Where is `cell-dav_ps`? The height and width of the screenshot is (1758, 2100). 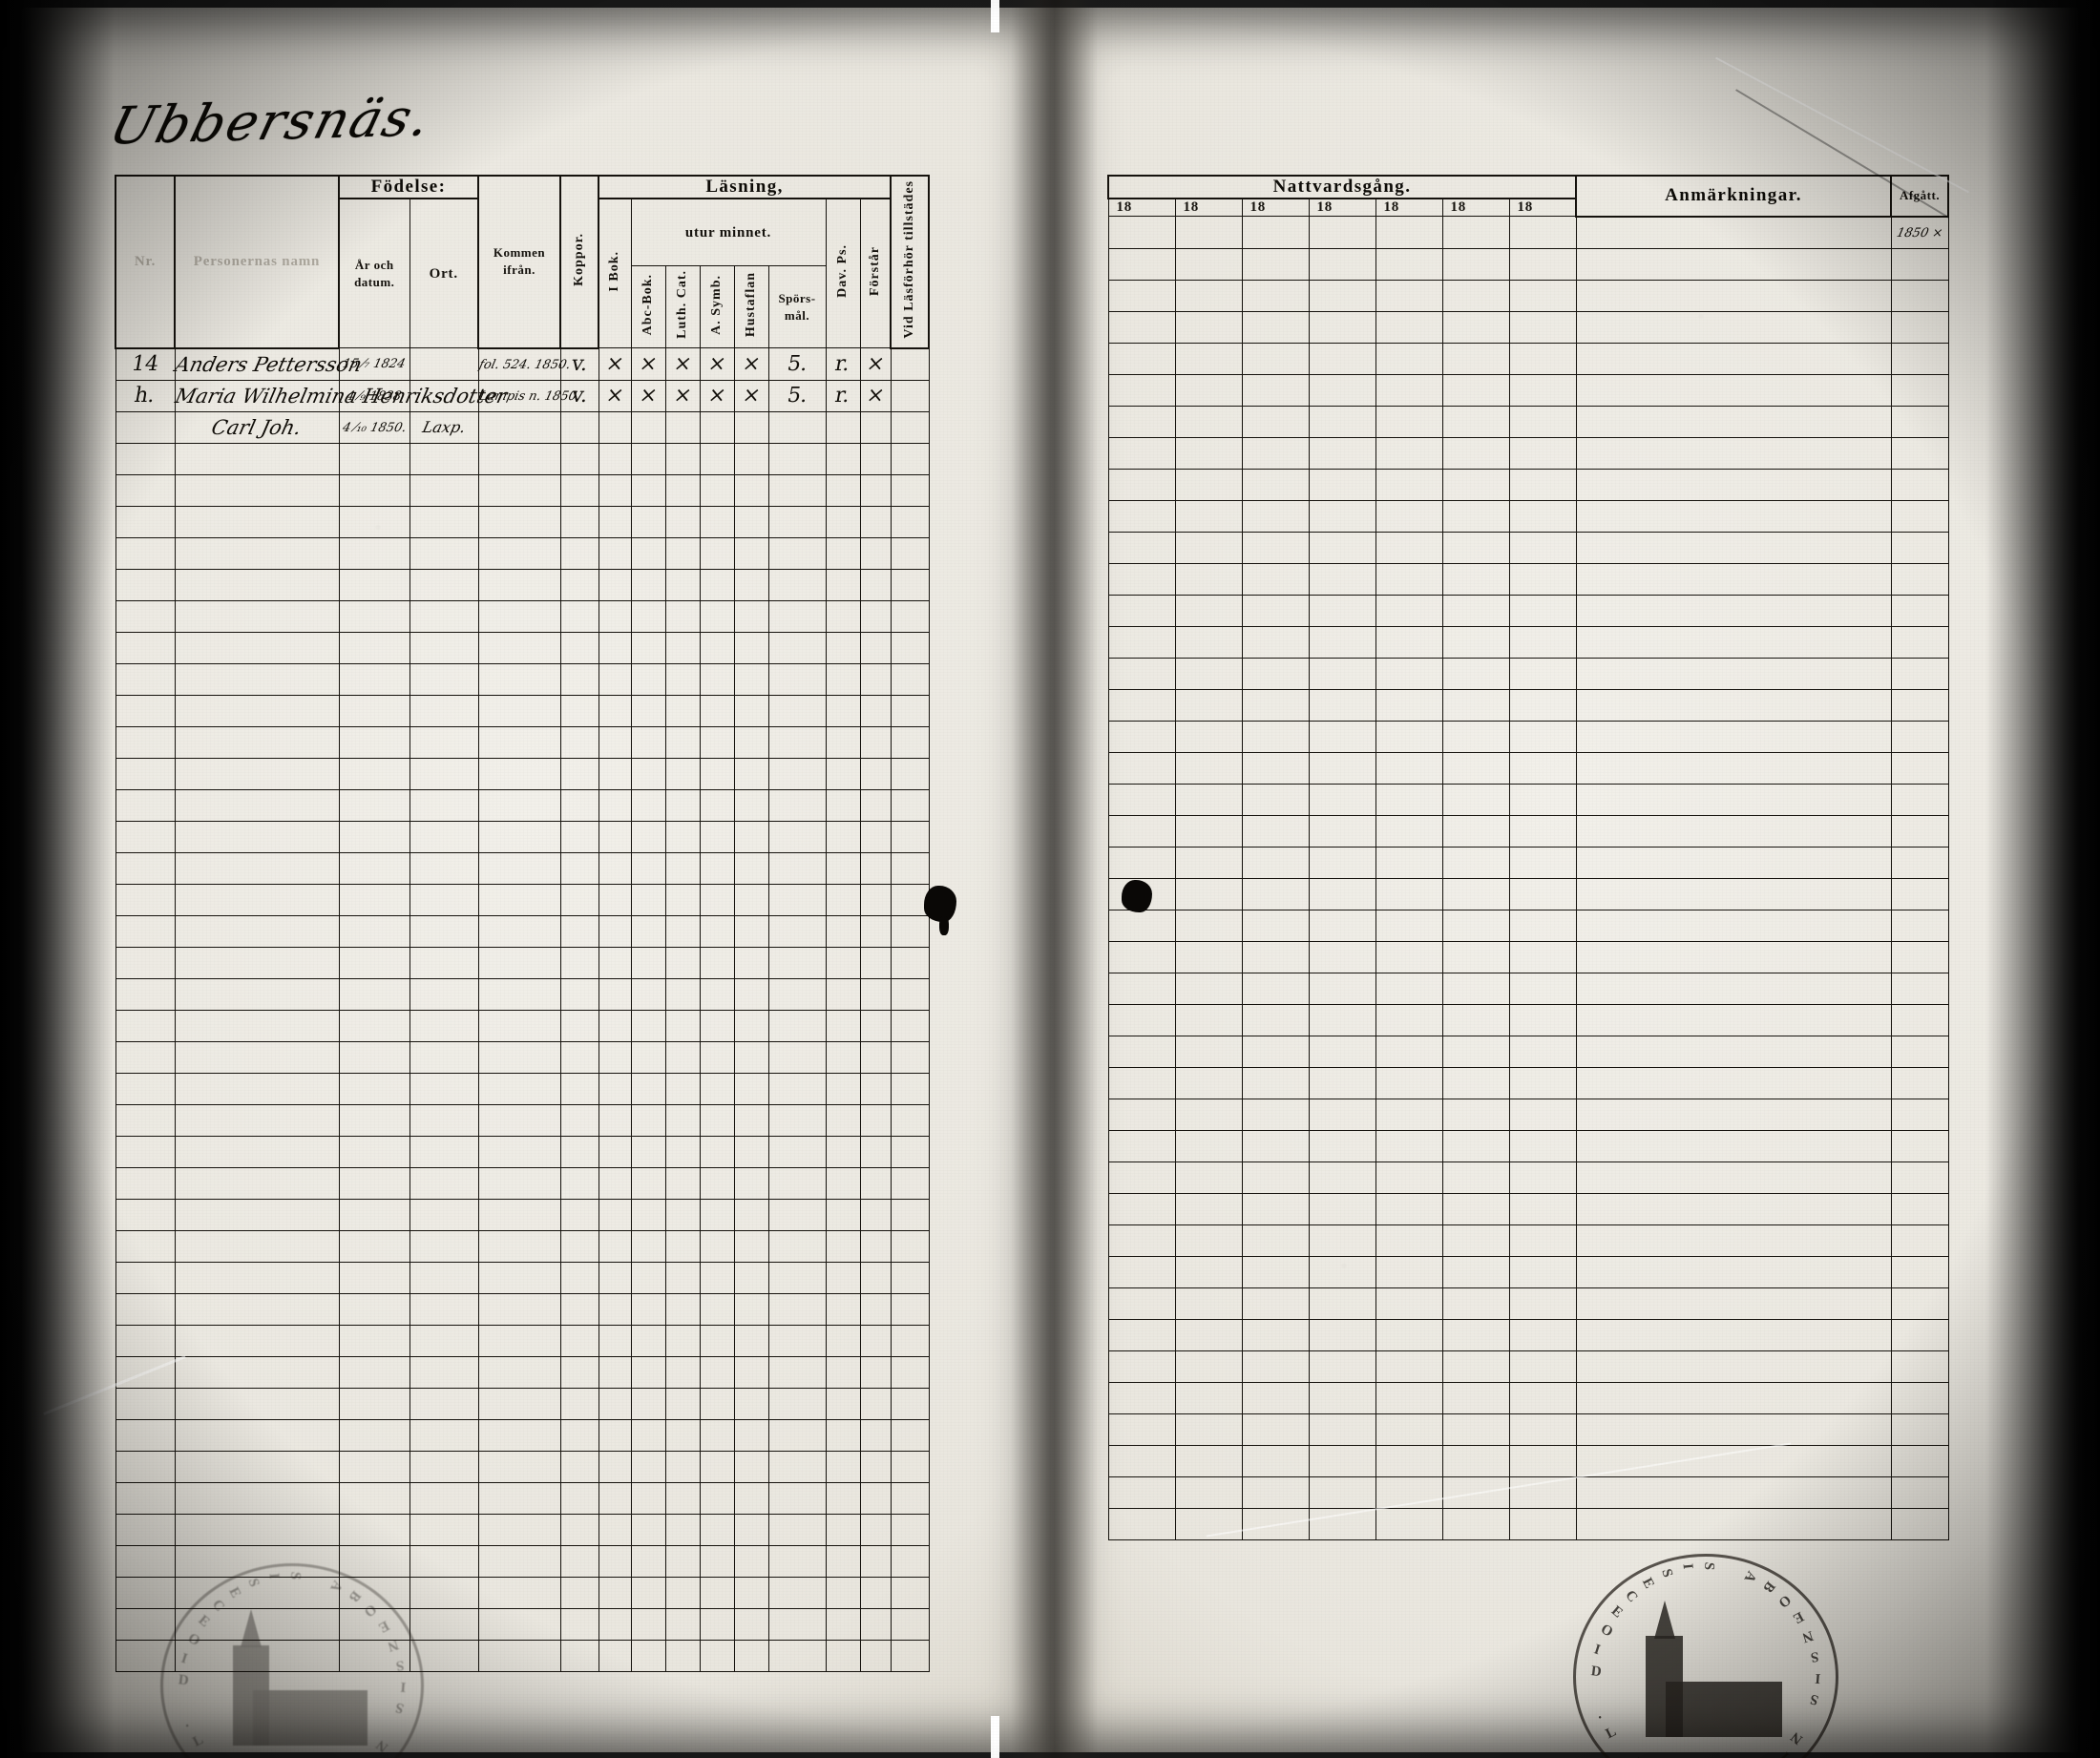
cell-dav_ps is located at coordinates (843, 962).